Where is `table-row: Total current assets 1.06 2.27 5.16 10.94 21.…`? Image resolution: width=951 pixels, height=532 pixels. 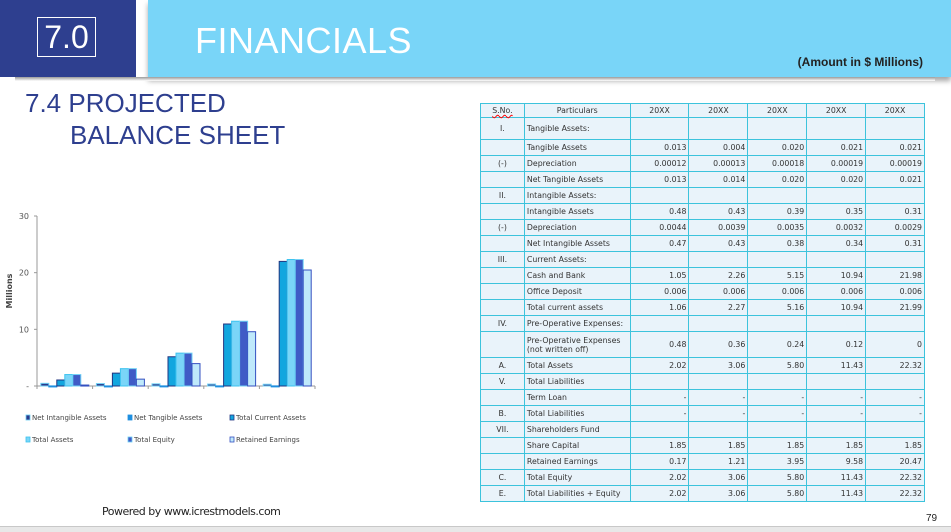
table-row: Total current assets 1.06 2.27 5.16 10.94 21.… is located at coordinates (702, 307).